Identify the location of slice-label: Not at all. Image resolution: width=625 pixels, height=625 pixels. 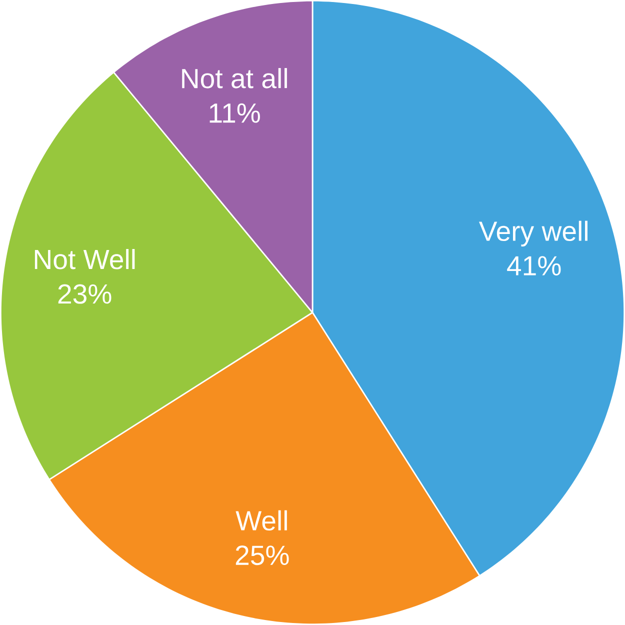
(234, 78).